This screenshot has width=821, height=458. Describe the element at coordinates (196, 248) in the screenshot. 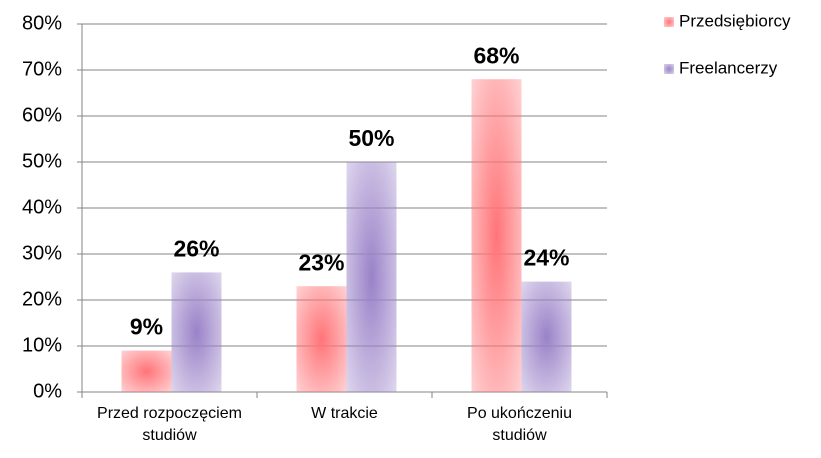

I see `data-label: 26%` at that location.